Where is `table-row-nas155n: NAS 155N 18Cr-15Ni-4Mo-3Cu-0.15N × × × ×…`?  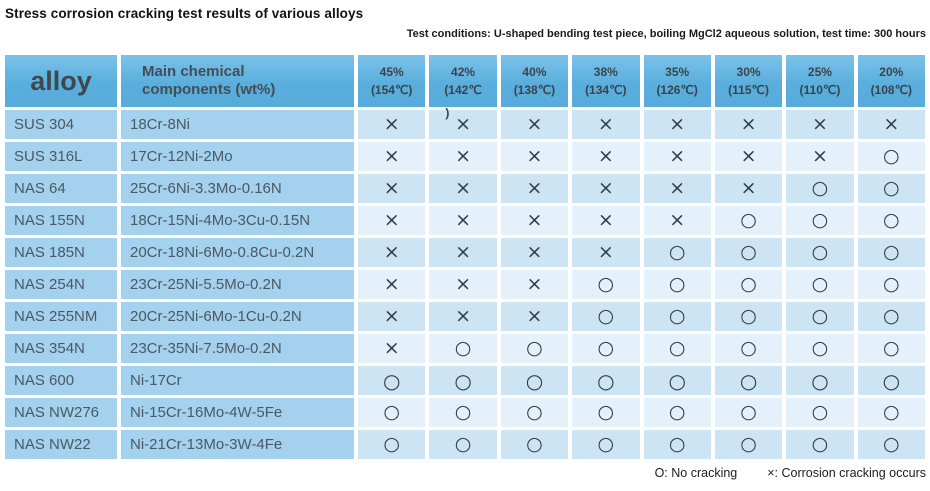 table-row-nas155n: NAS 155N 18Cr-15Ni-4Mo-3Cu-0.15N × × × ×… is located at coordinates (465, 220).